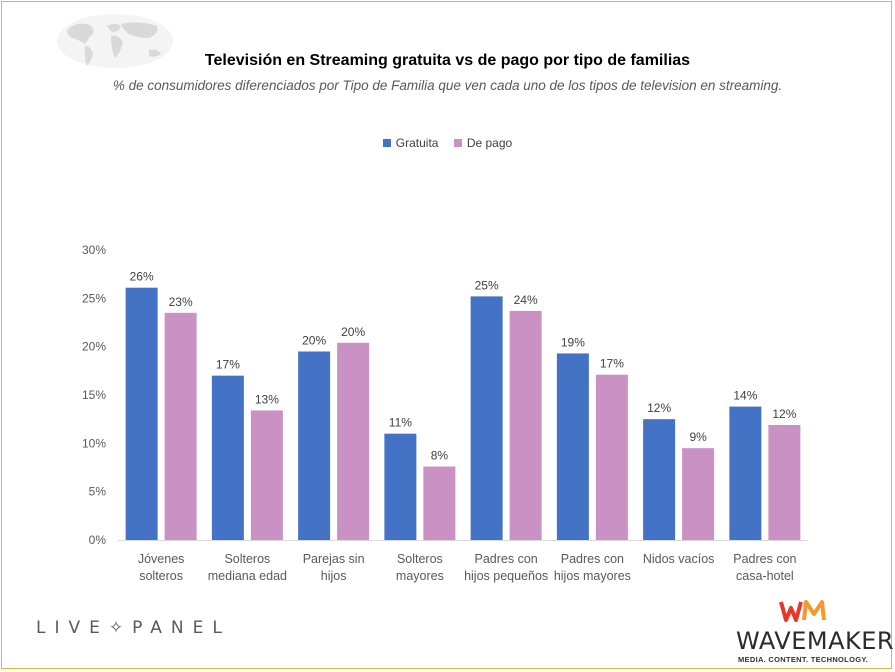 This screenshot has height=672, width=895. What do you see at coordinates (698, 437) in the screenshot?
I see `data-label: 9%` at bounding box center [698, 437].